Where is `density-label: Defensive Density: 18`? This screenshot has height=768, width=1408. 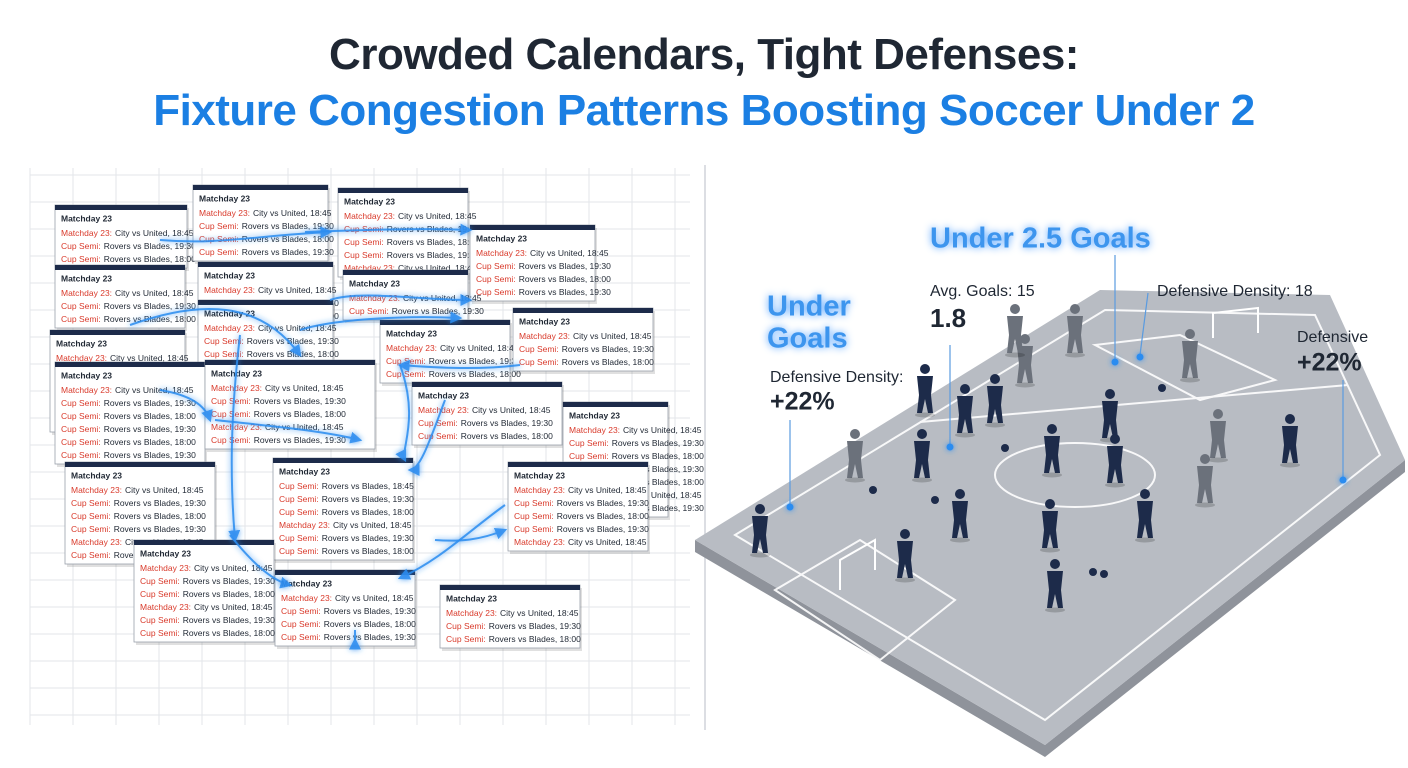 density-label: Defensive Density: 18 is located at coordinates (1235, 291).